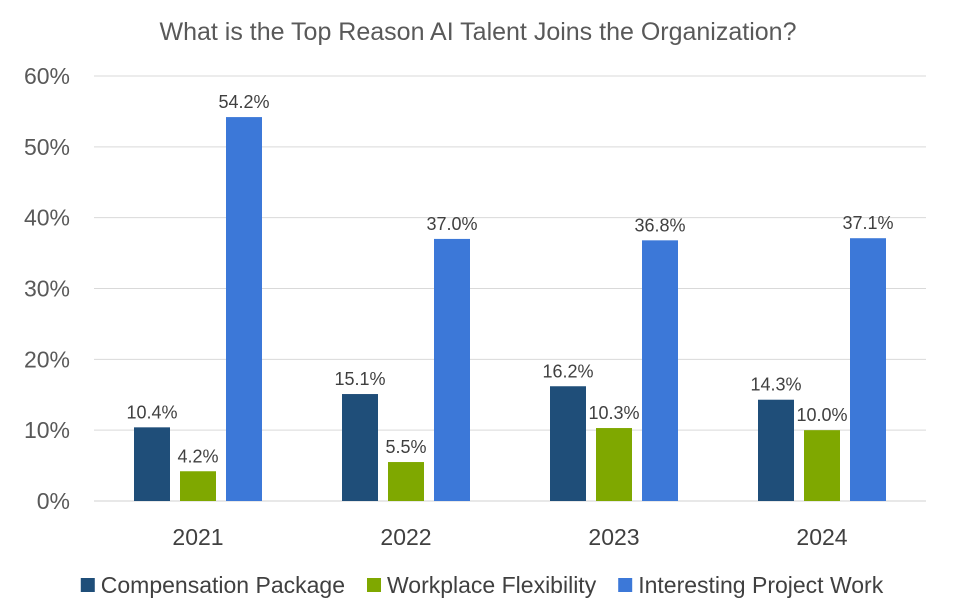 Image resolution: width=964 pixels, height=616 pixels. Describe the element at coordinates (451, 224) in the screenshot. I see `data-label: 37.0%` at that location.